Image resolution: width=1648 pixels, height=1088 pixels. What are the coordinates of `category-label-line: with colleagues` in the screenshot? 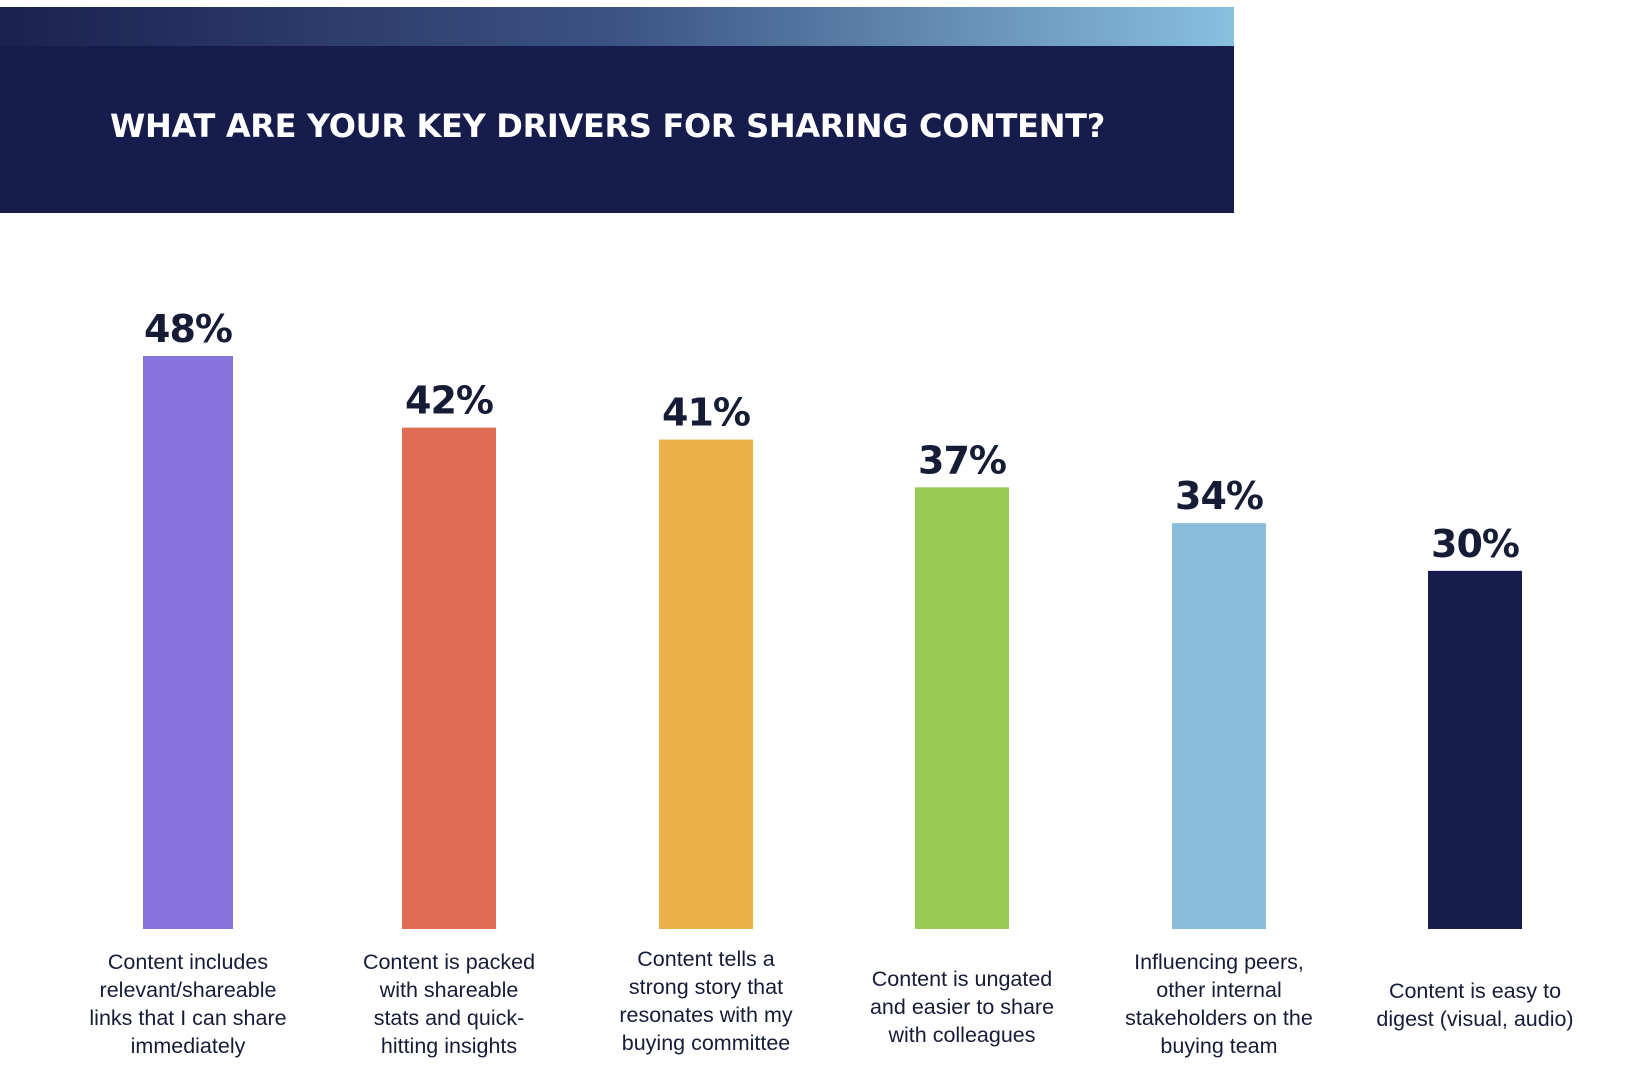 It's located at (962, 1035).